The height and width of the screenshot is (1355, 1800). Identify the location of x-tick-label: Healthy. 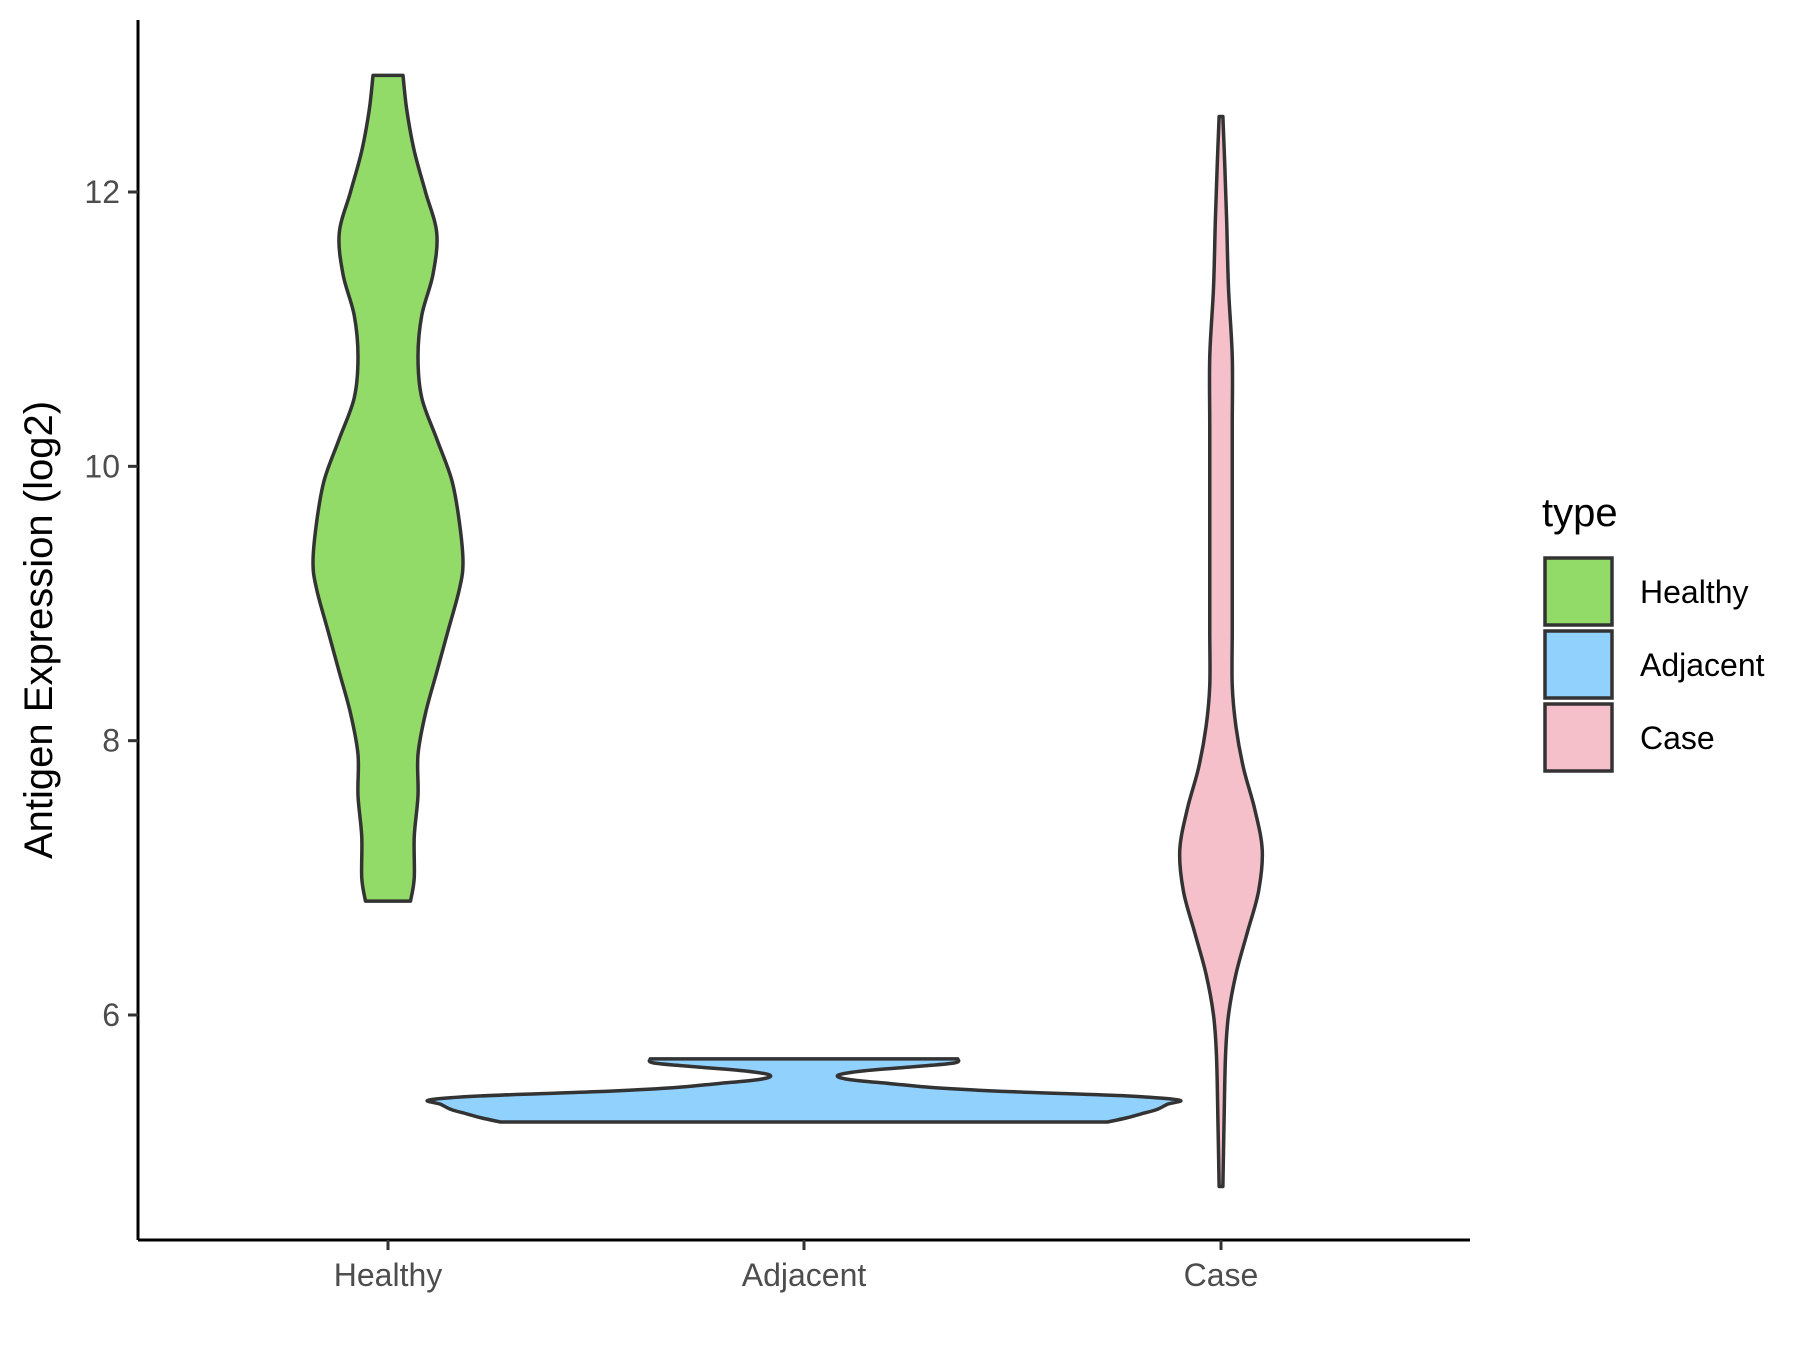
(388, 1275).